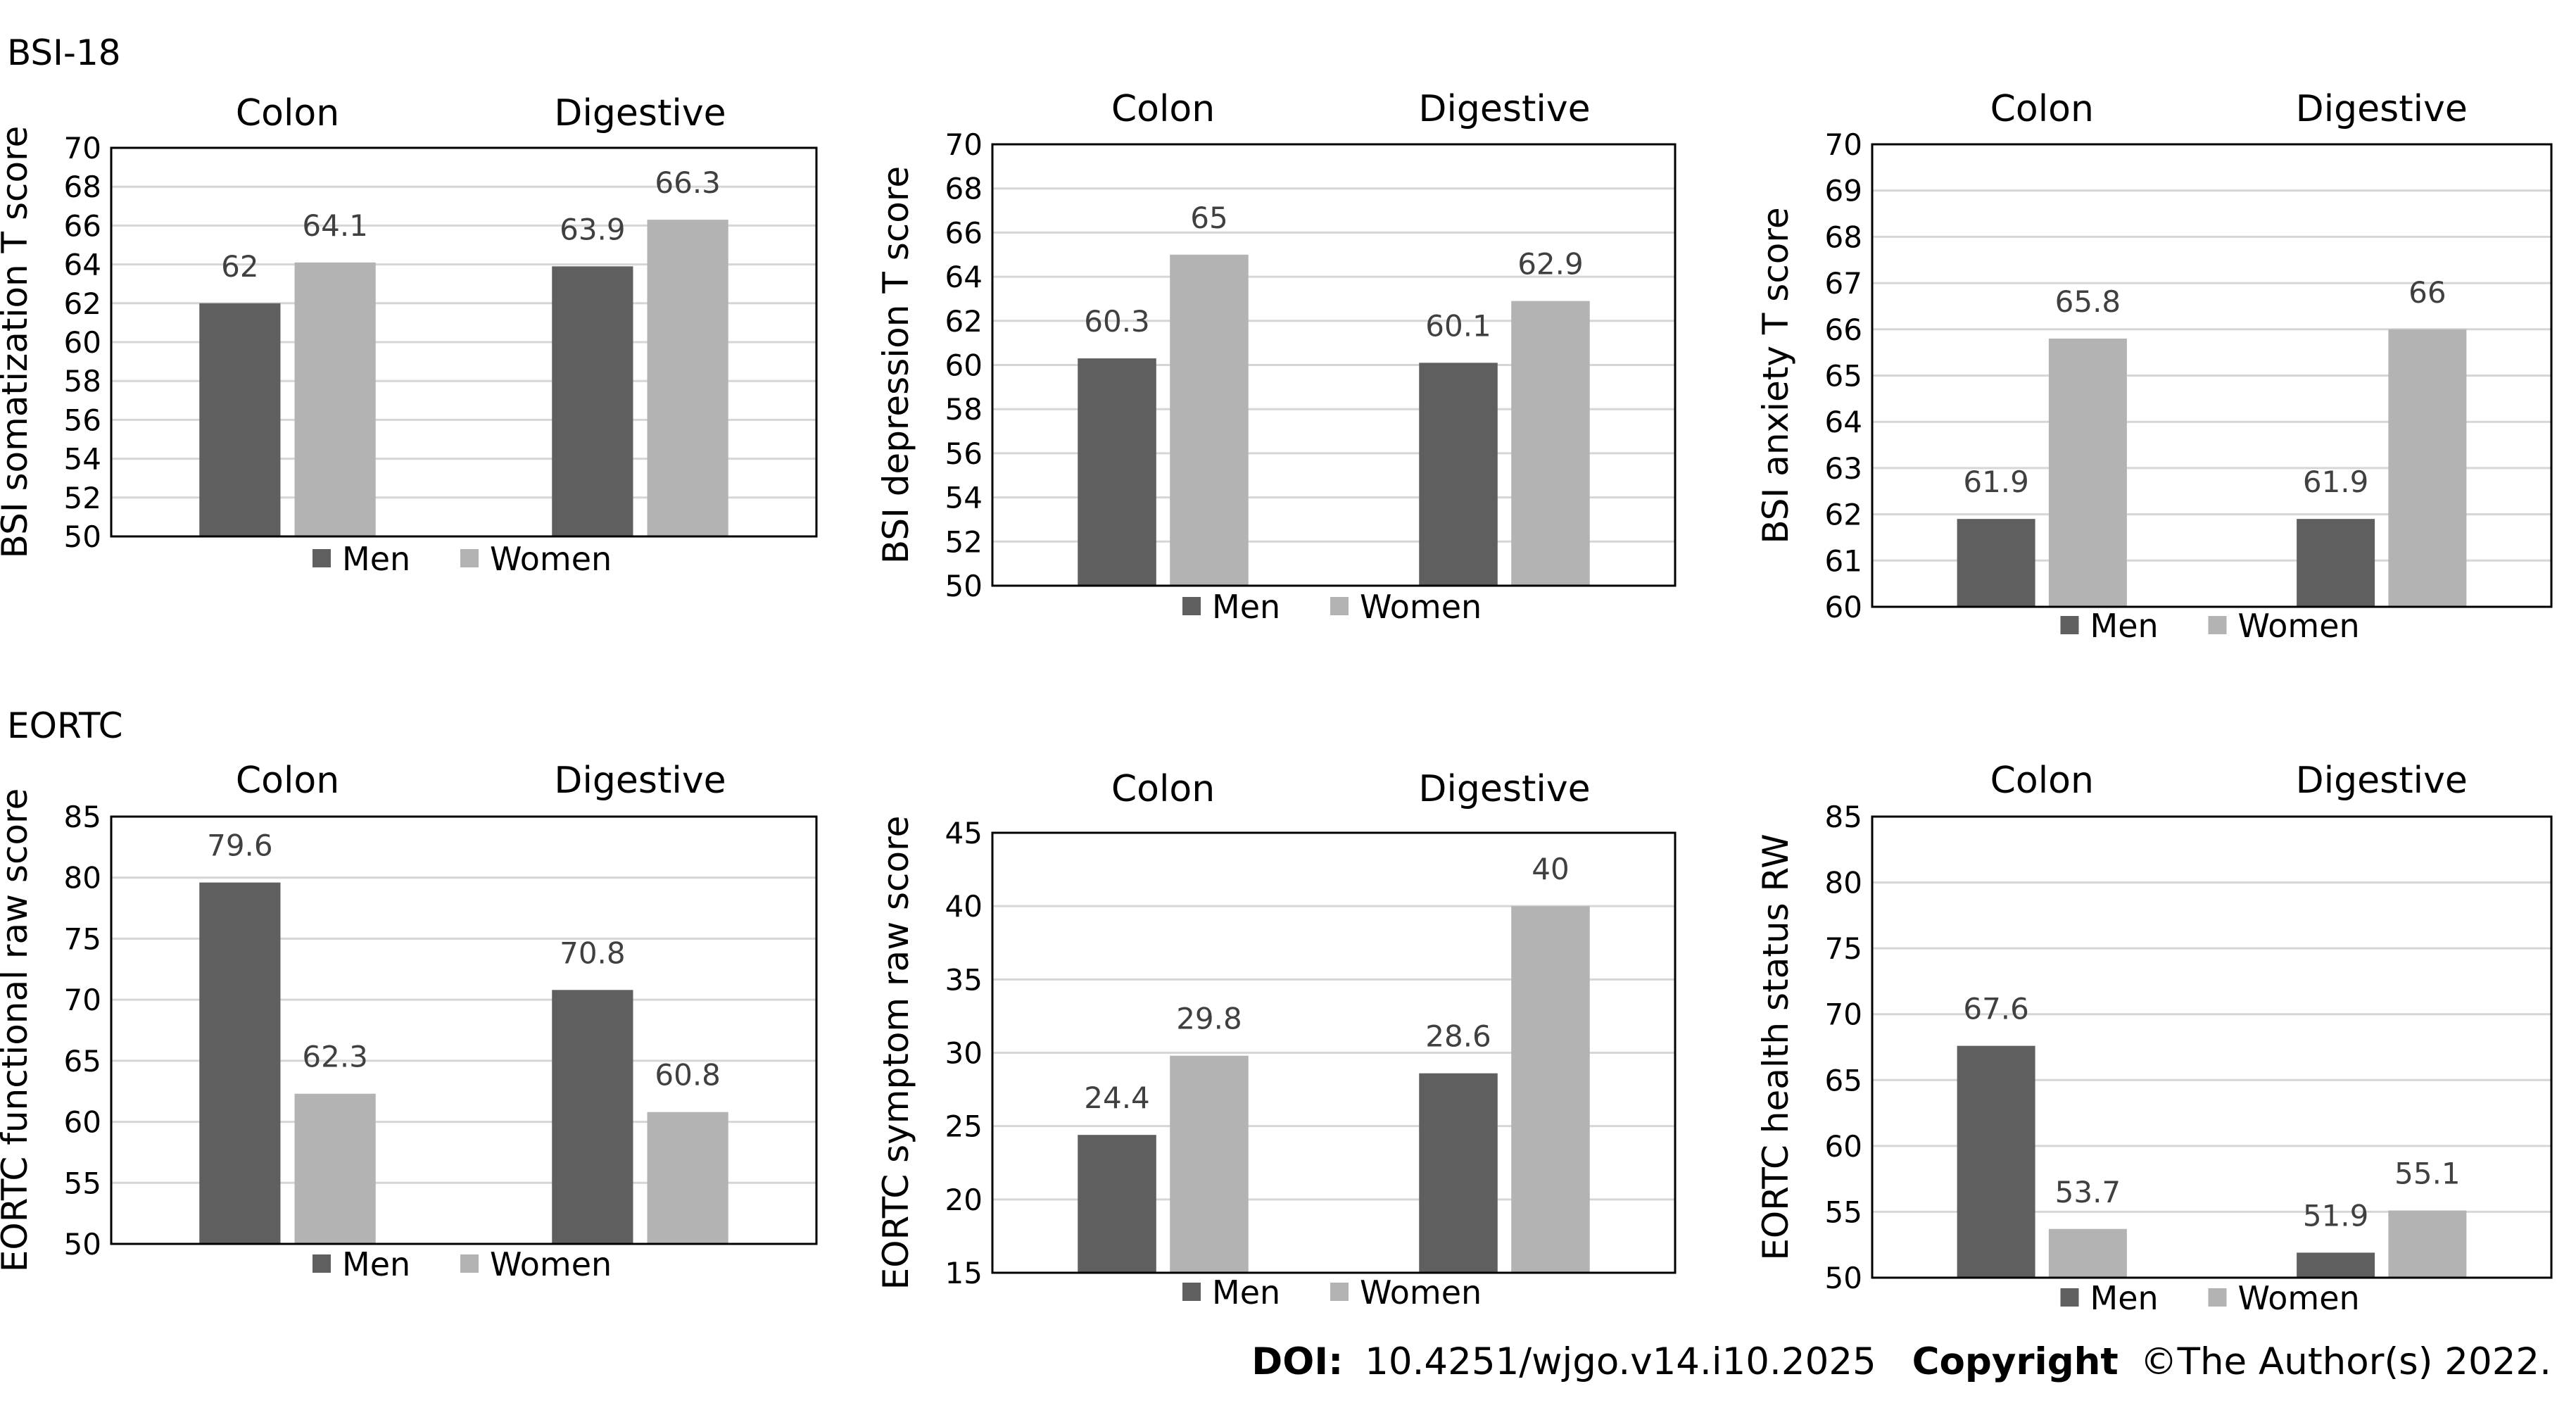 This screenshot has width=2576, height=1422. What do you see at coordinates (17, 342) in the screenshot?
I see `y-axis-label: BSI somatization T score` at bounding box center [17, 342].